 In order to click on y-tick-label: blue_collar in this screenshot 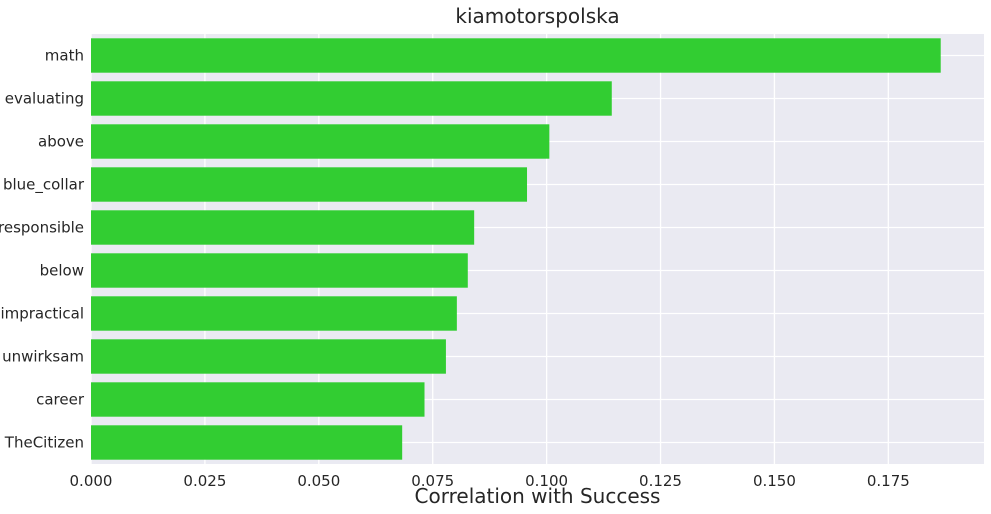, I will do `click(44, 185)`.